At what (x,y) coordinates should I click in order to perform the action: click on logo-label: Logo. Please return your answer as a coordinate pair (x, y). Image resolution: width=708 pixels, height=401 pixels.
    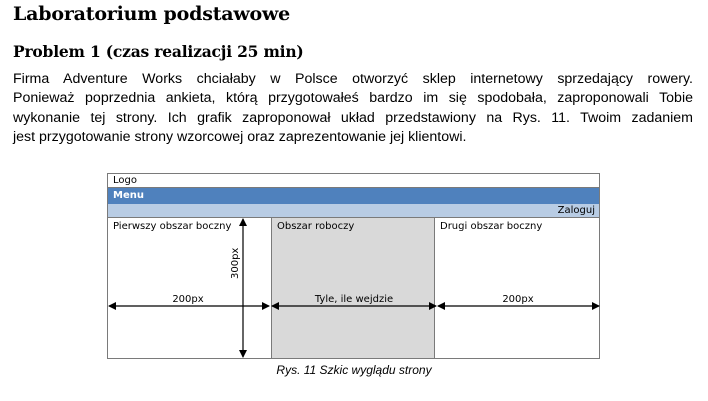
    Looking at the image, I should click on (125, 180).